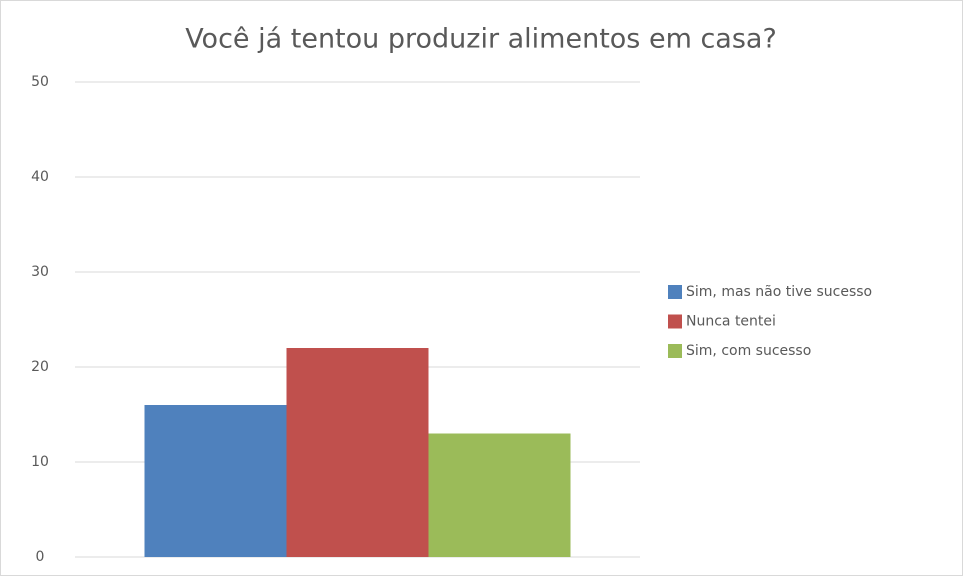  Describe the element at coordinates (40, 177) in the screenshot. I see `y-tick-label: 40` at that location.